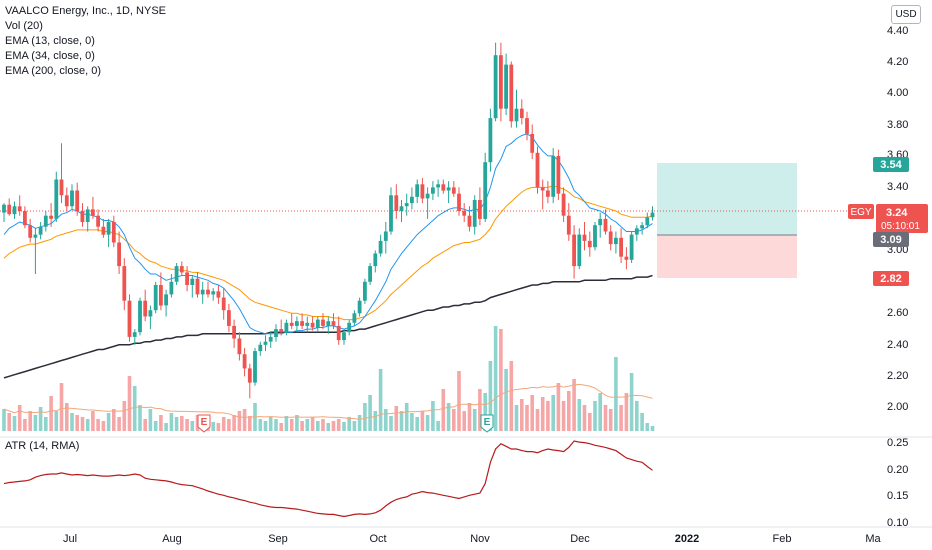  What do you see at coordinates (580, 539) in the screenshot?
I see `time-label: Dec` at bounding box center [580, 539].